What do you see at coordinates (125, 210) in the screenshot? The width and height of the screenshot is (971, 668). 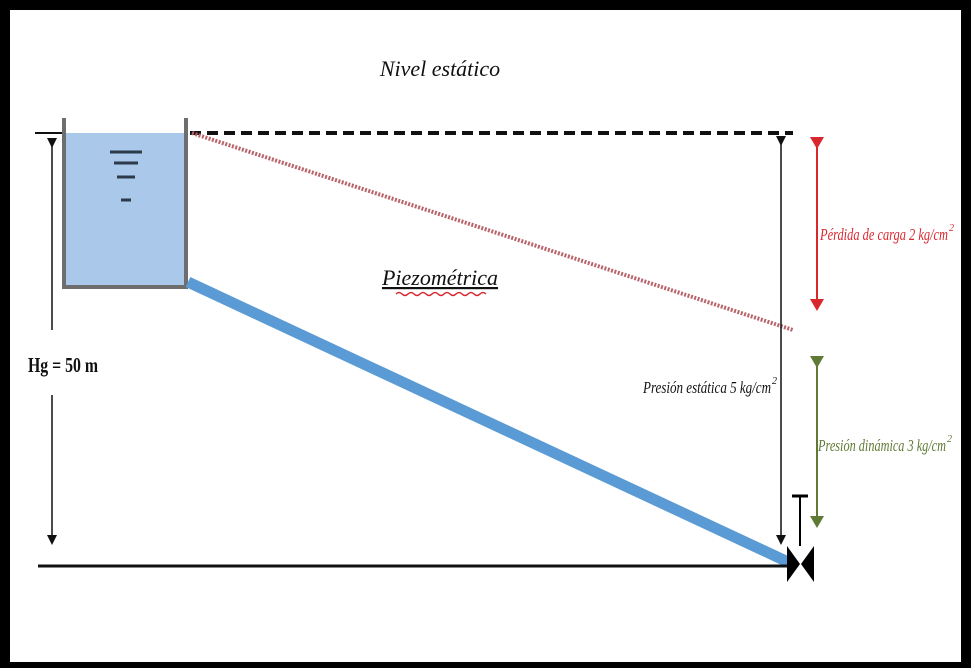 I see `water-body` at bounding box center [125, 210].